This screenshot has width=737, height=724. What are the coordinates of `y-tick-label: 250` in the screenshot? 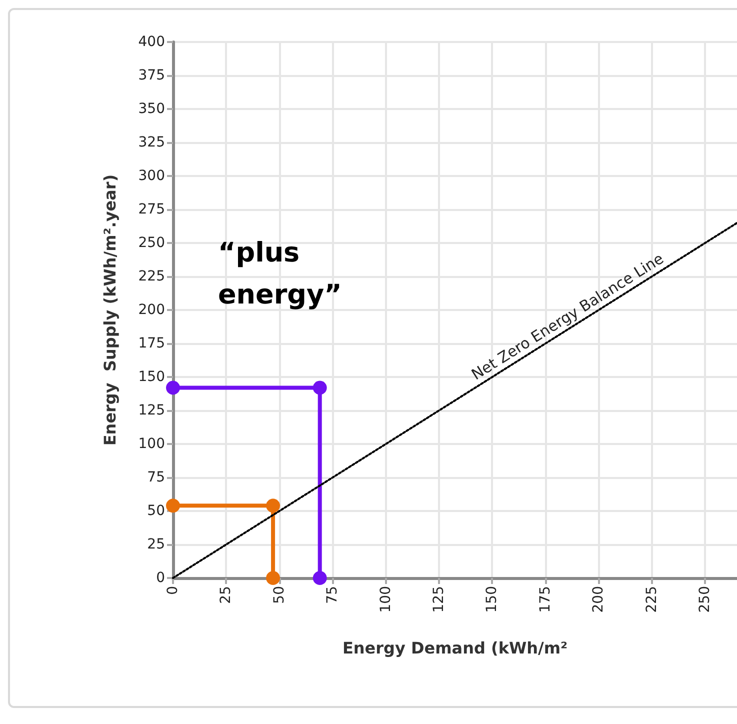 It's located at (151, 243).